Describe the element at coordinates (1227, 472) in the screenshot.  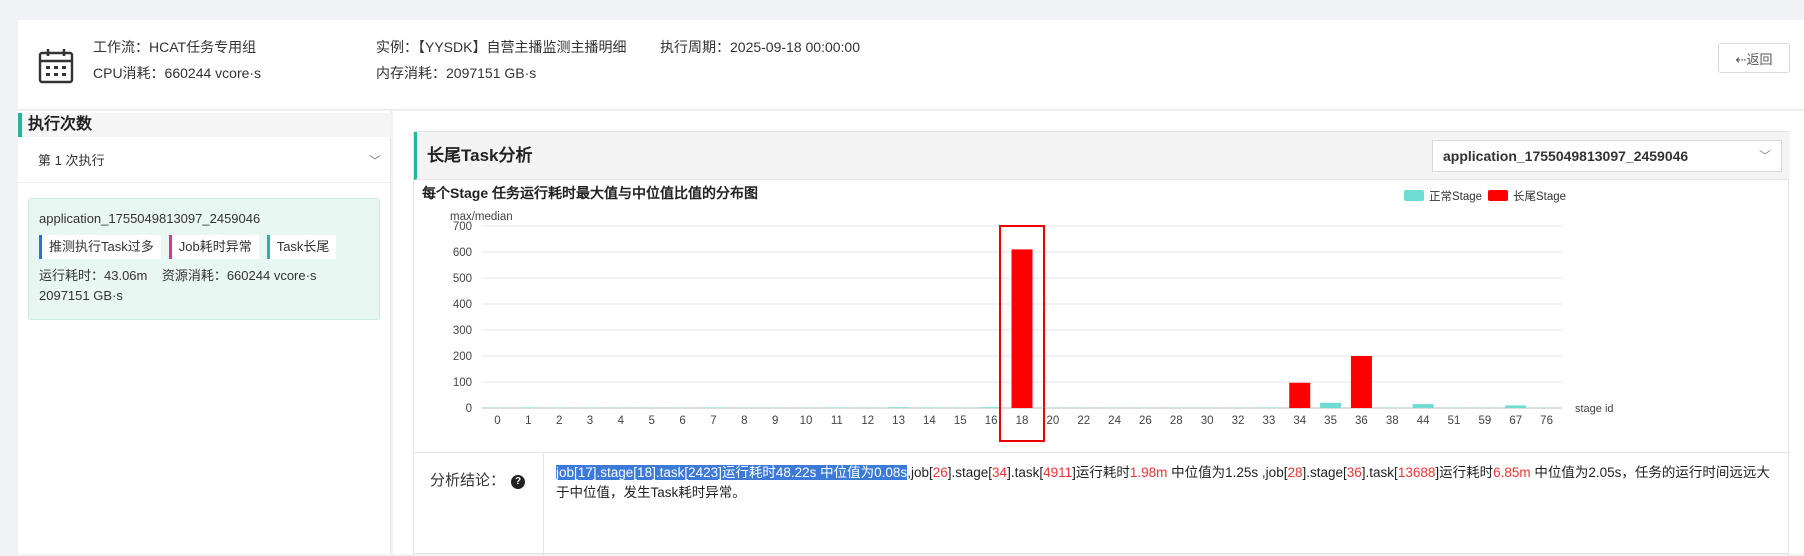
I see `conclusion-seg: 中位值为1.25s ,job[` at that location.